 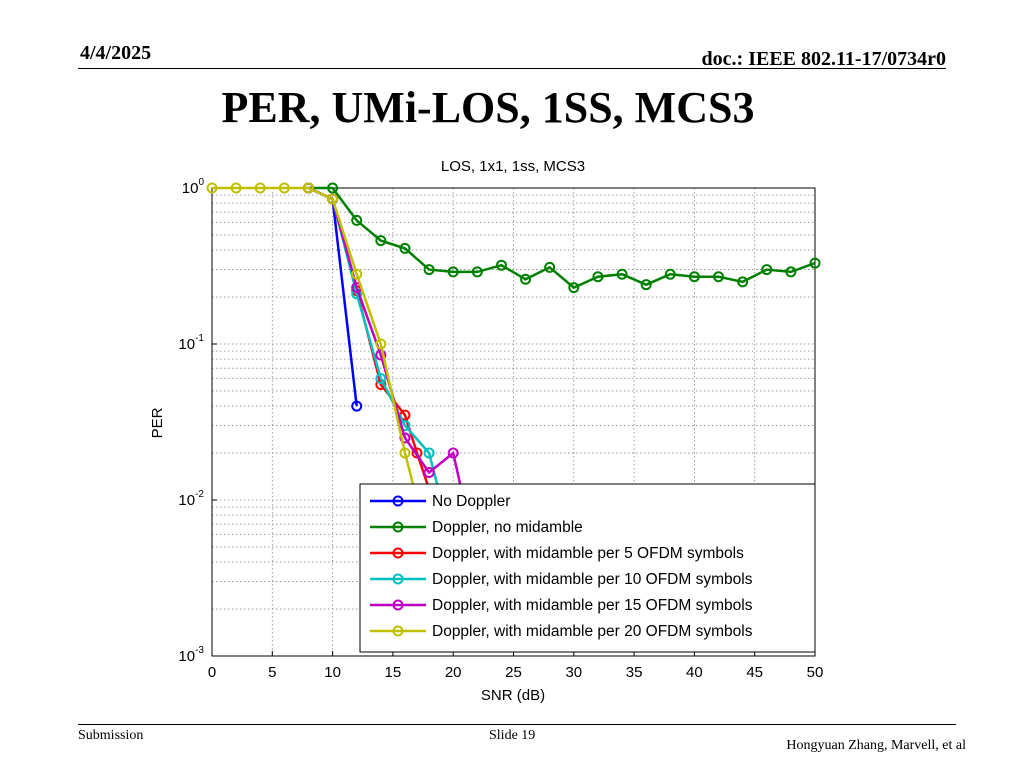 I want to click on header-date: 4/4/2025, so click(x=116, y=53).